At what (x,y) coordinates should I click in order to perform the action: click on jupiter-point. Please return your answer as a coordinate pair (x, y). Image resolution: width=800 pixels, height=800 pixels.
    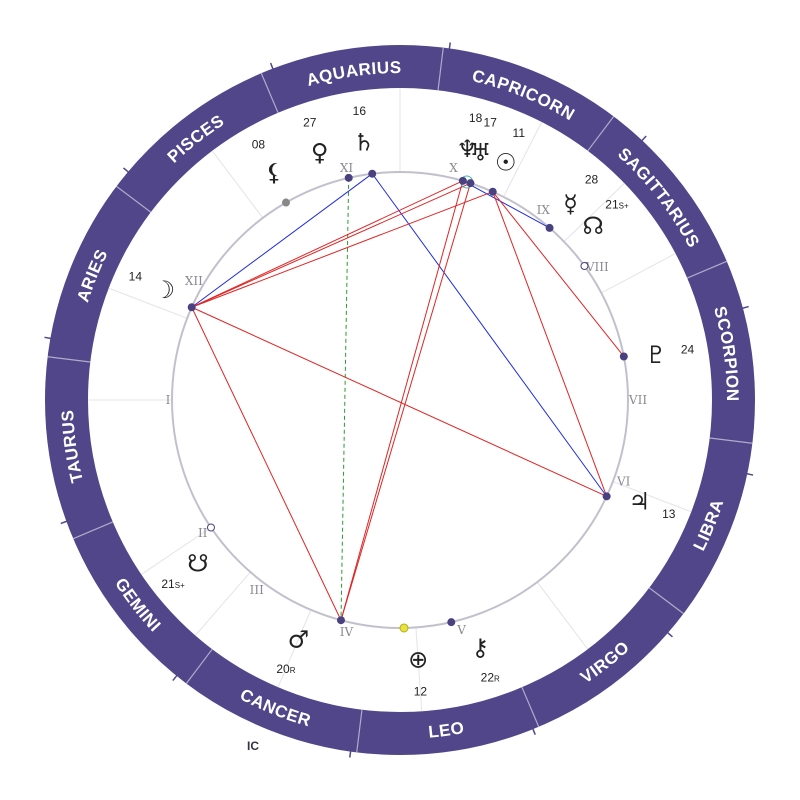
    Looking at the image, I should click on (606, 496).